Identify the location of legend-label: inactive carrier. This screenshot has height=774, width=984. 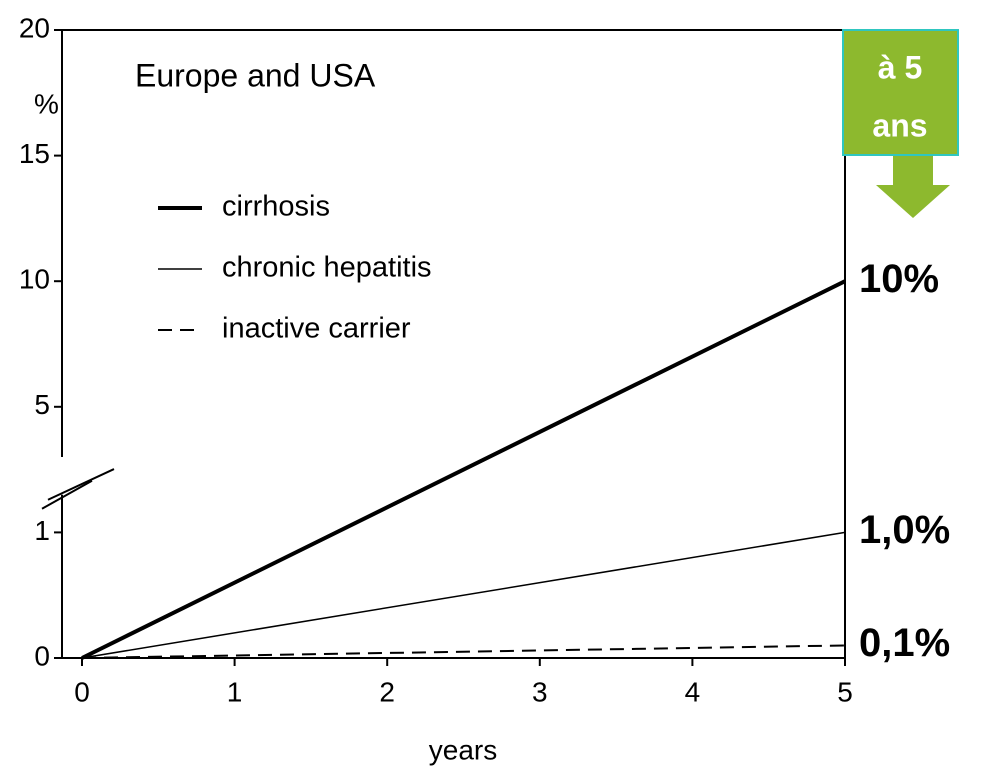
(316, 329).